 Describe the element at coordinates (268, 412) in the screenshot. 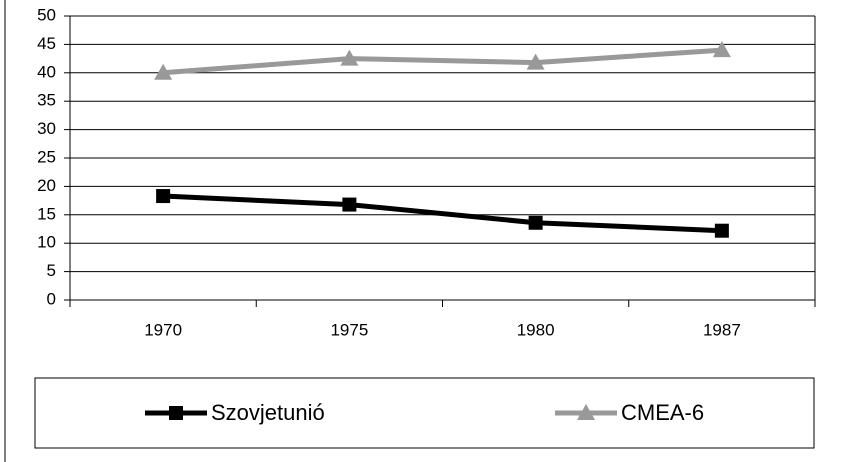

I see `legend-label: Szovjetunió` at that location.